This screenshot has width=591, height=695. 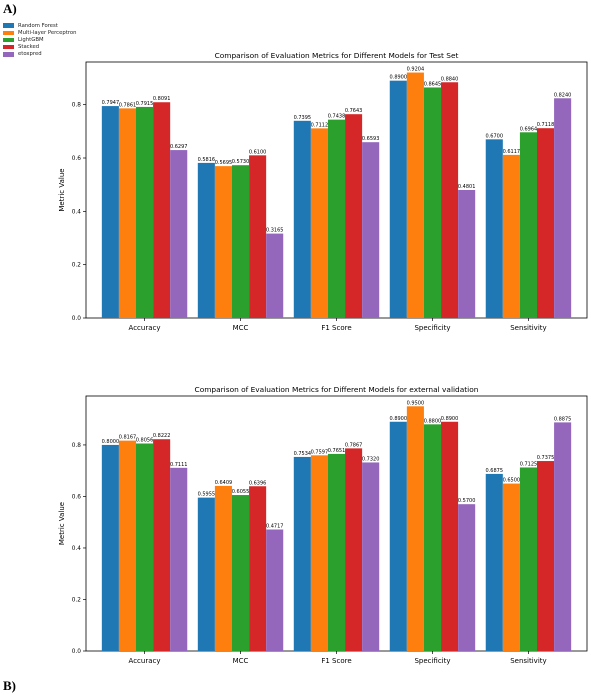 What do you see at coordinates (10, 8) in the screenshot?
I see `panel-label-a: A)` at bounding box center [10, 8].